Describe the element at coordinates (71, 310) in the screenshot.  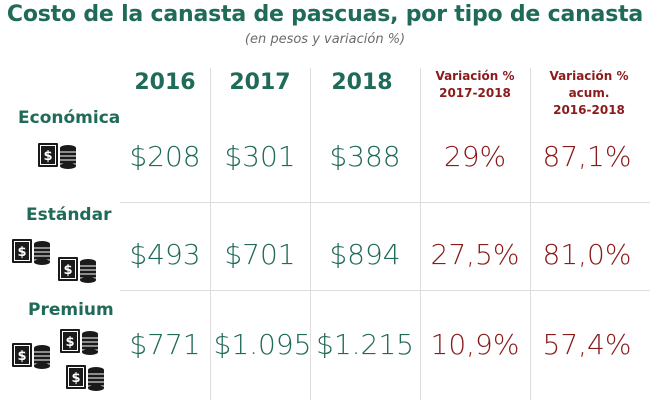
I see `row-label-premium: Premium` at that location.